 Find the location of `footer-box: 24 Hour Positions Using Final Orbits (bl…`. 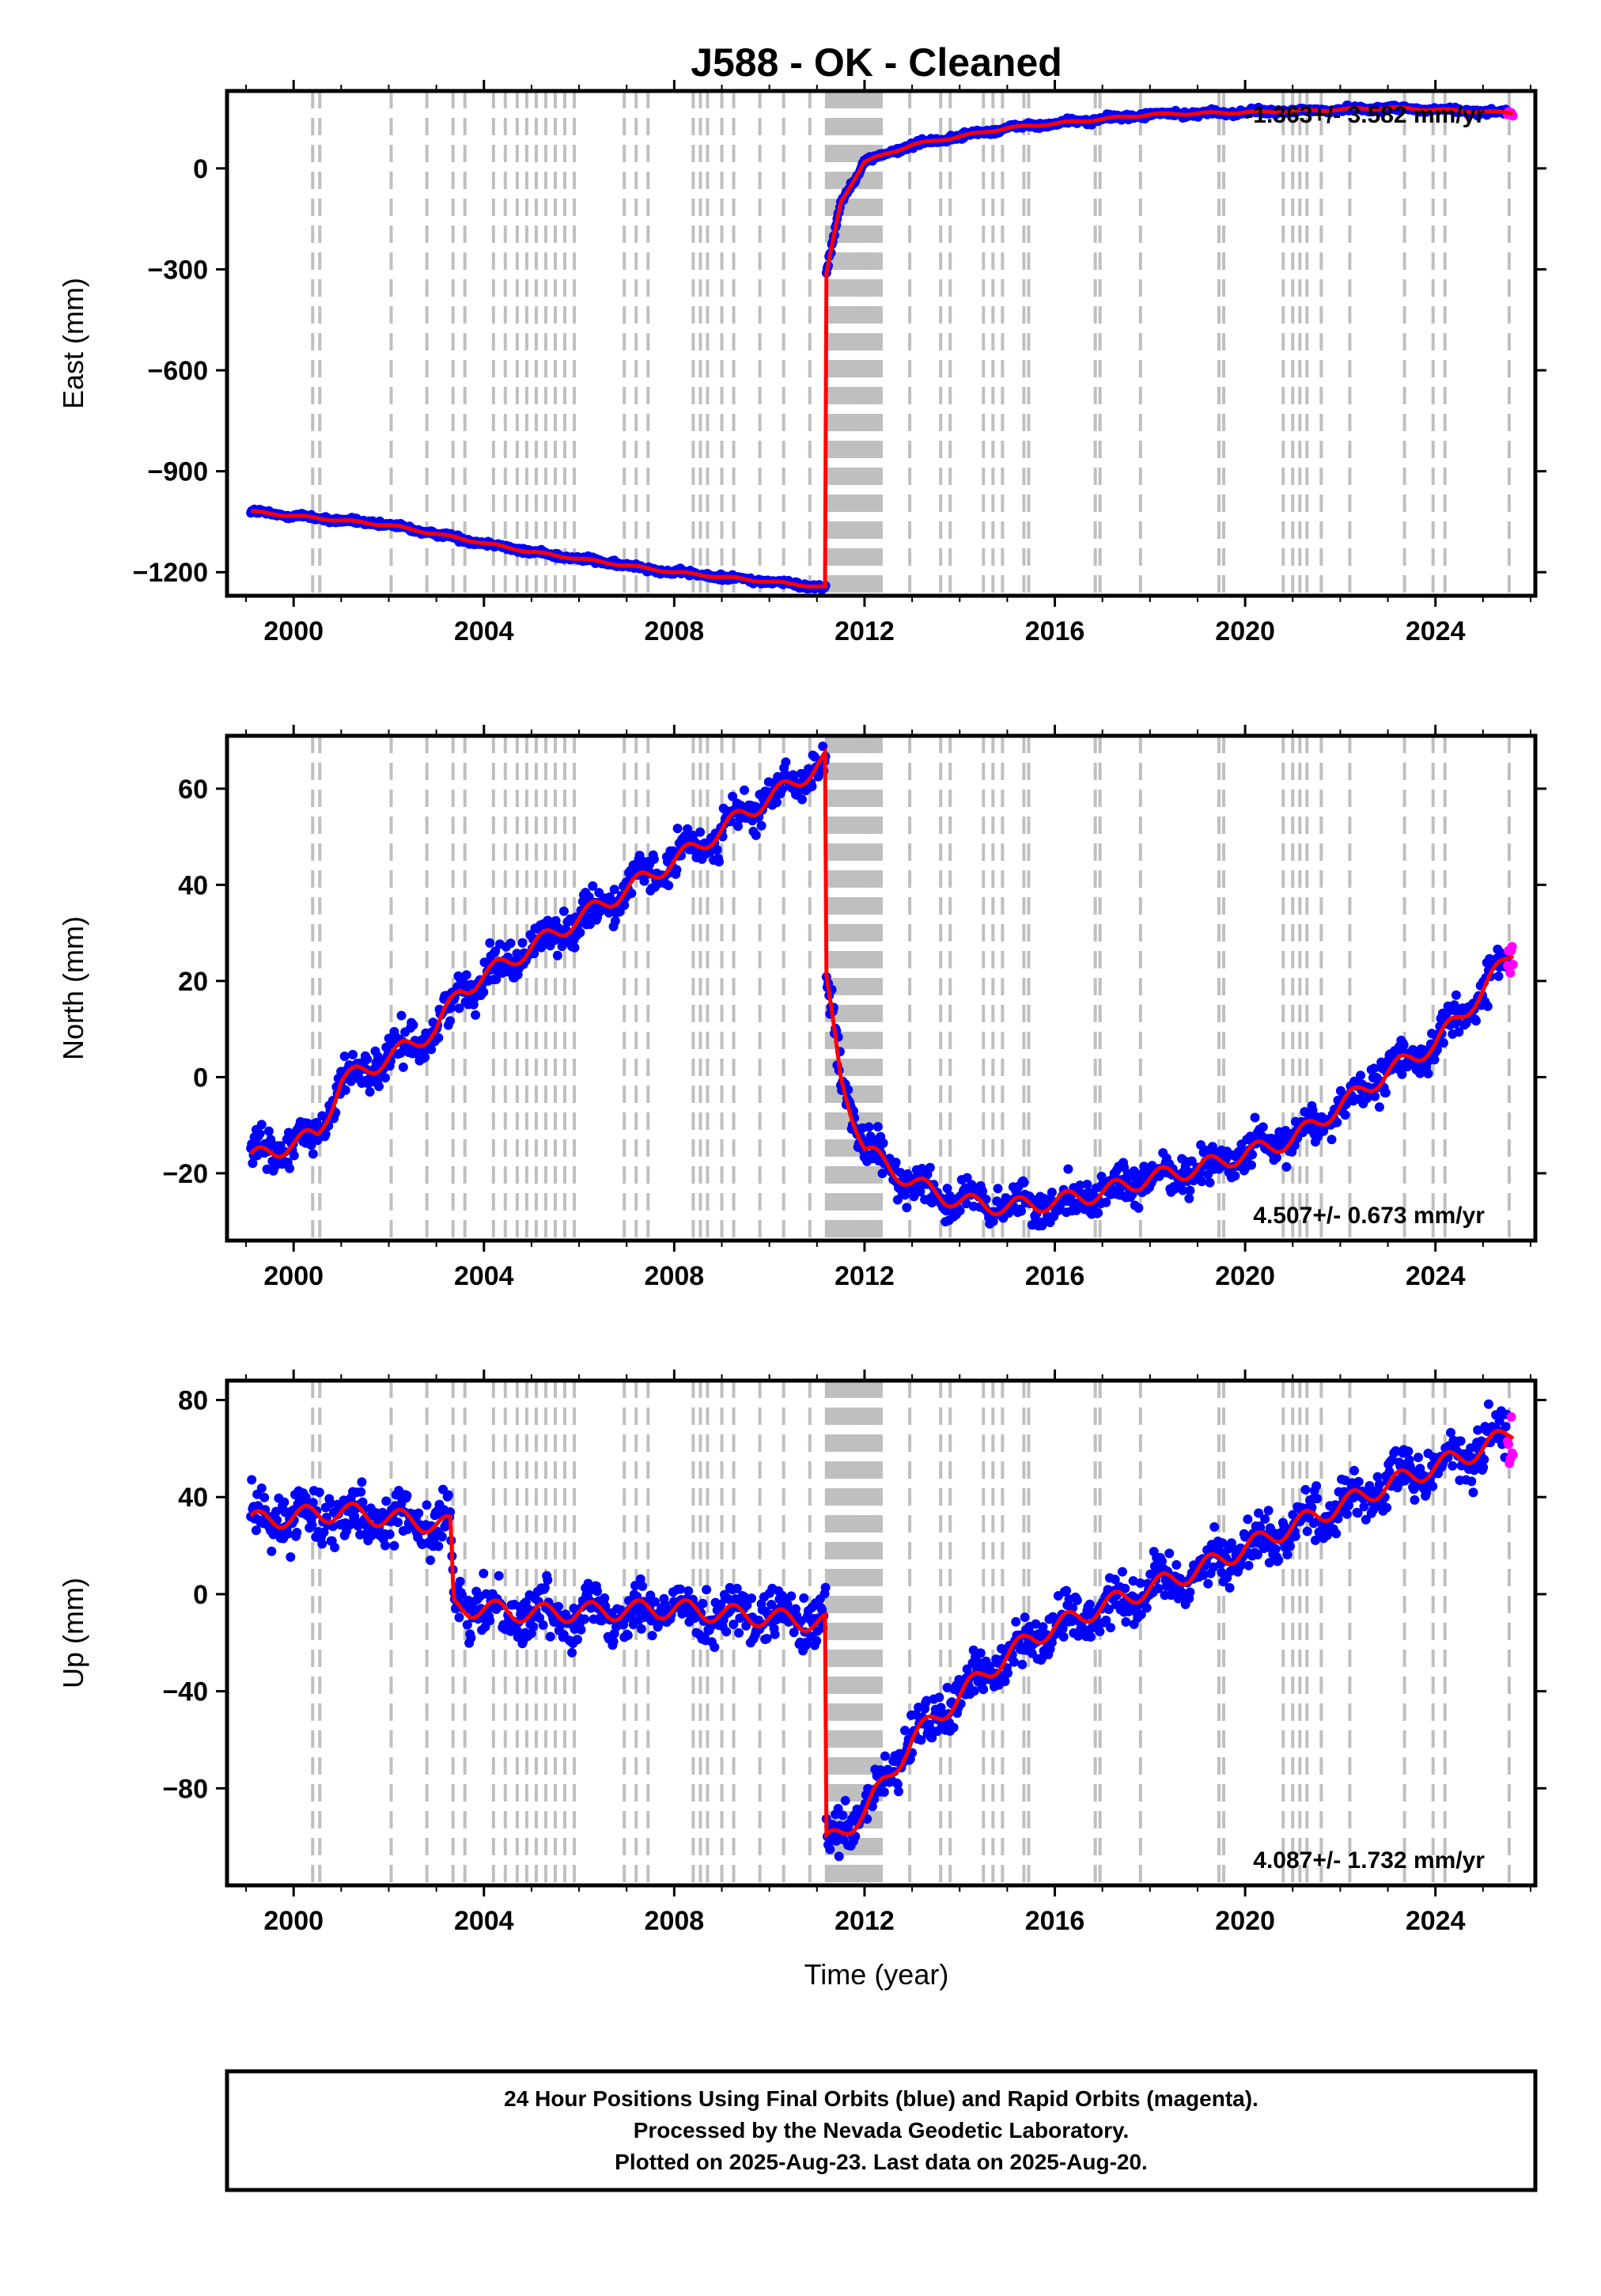

footer-box: 24 Hour Positions Using Final Orbits (bl… is located at coordinates (882, 2130).